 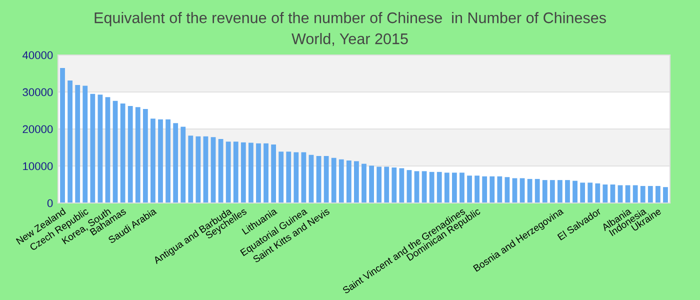 What do you see at coordinates (37, 92) in the screenshot?
I see `y-tick-label: 30000` at bounding box center [37, 92].